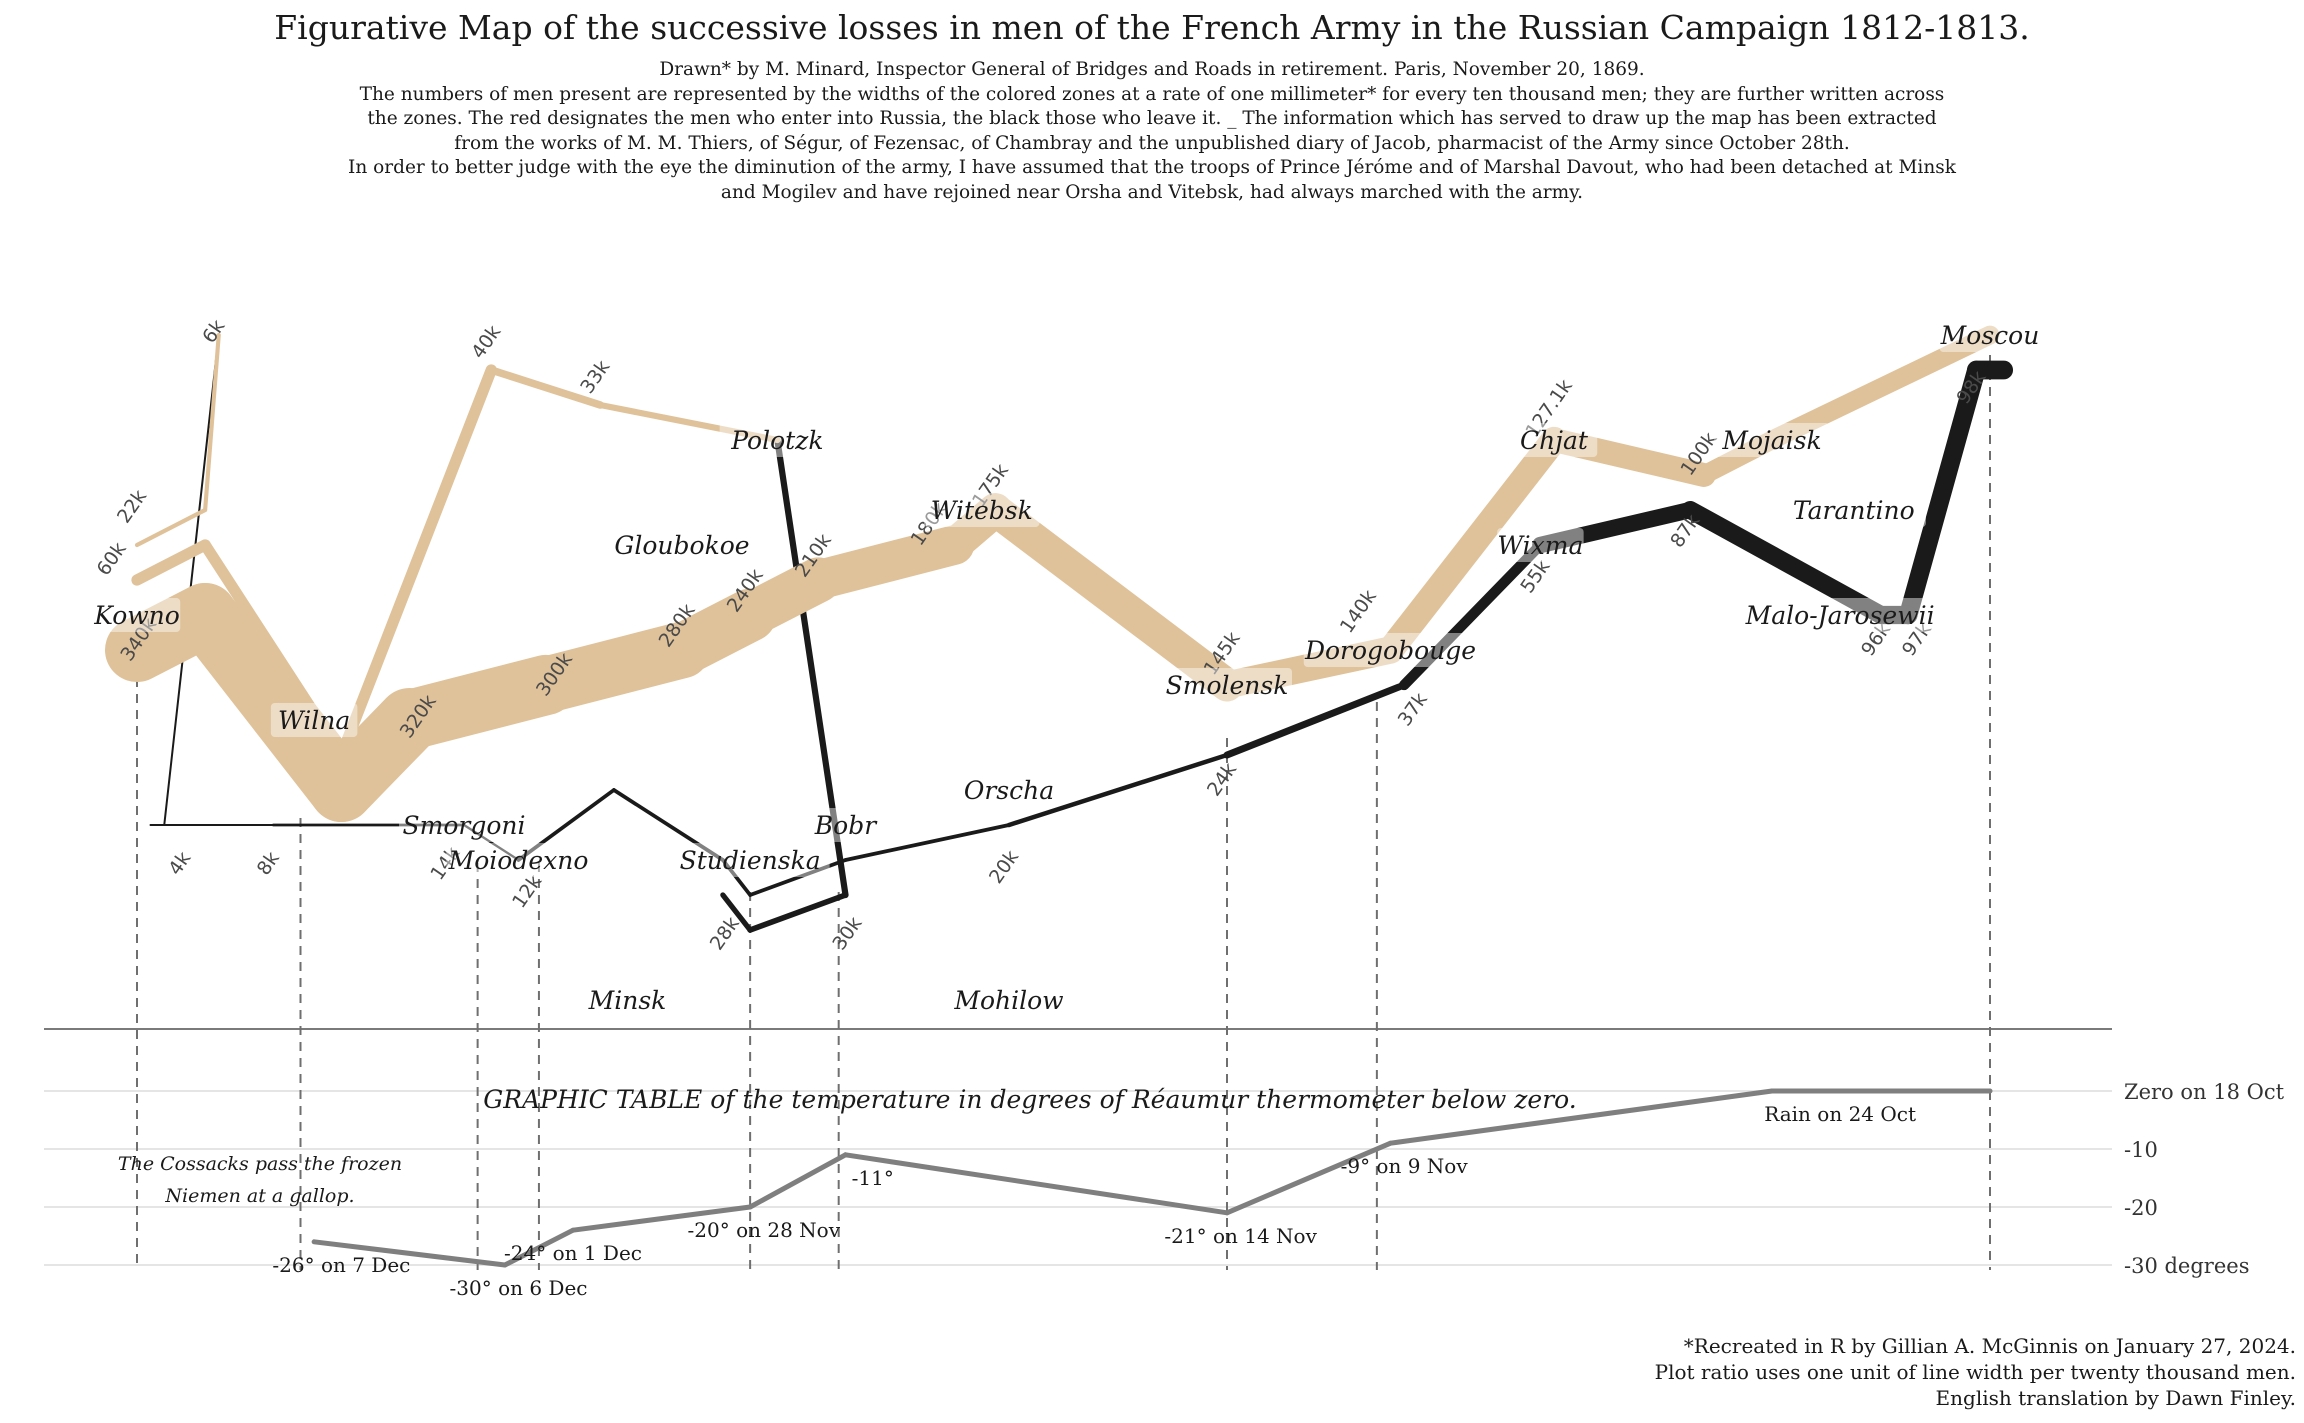 The image size is (2304, 1423). Describe the element at coordinates (260, 1164) in the screenshot. I see `cossacks-annotation: The Cossacks pass the frozen` at that location.